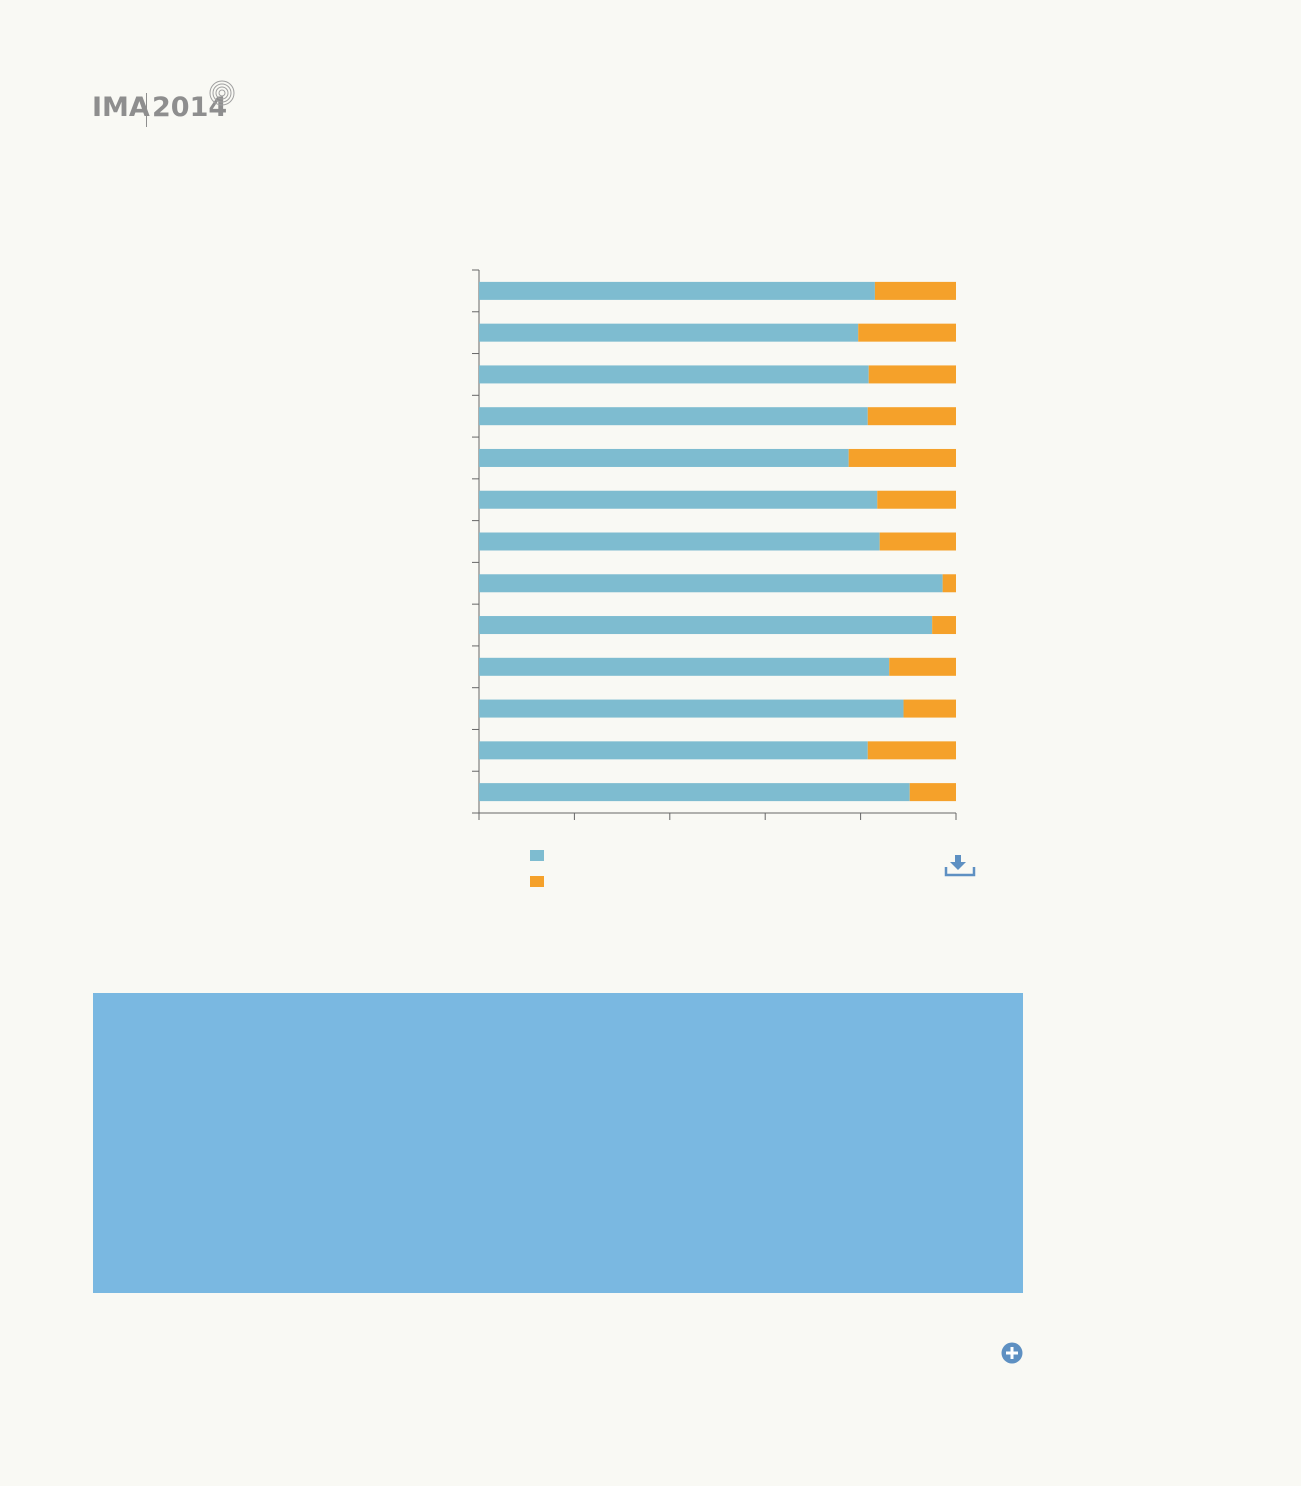 This screenshot has width=1301, height=1486. Describe the element at coordinates (190, 107) in the screenshot. I see `logo-year-text: 2014` at that location.